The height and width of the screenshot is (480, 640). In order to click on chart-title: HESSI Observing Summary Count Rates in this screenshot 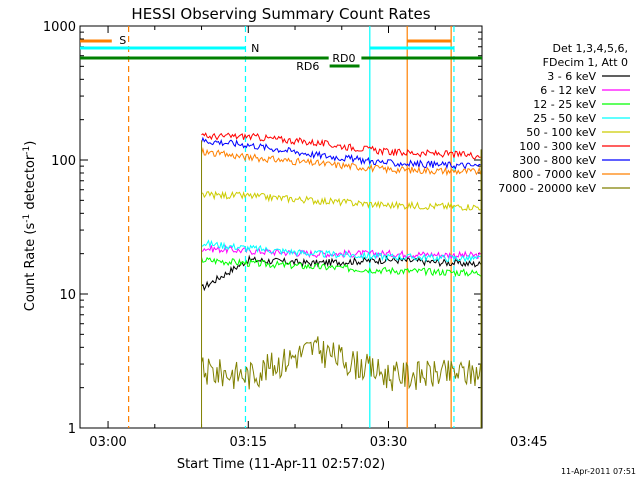, I will do `click(280, 14)`.